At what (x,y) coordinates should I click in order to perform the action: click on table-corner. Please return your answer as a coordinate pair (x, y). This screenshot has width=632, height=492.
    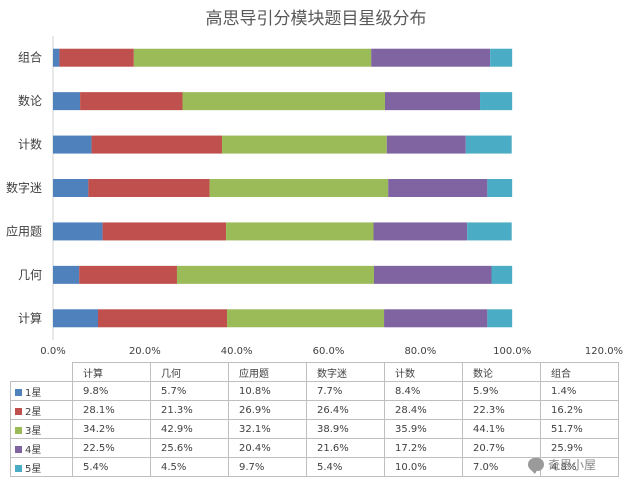
    Looking at the image, I should click on (41, 372).